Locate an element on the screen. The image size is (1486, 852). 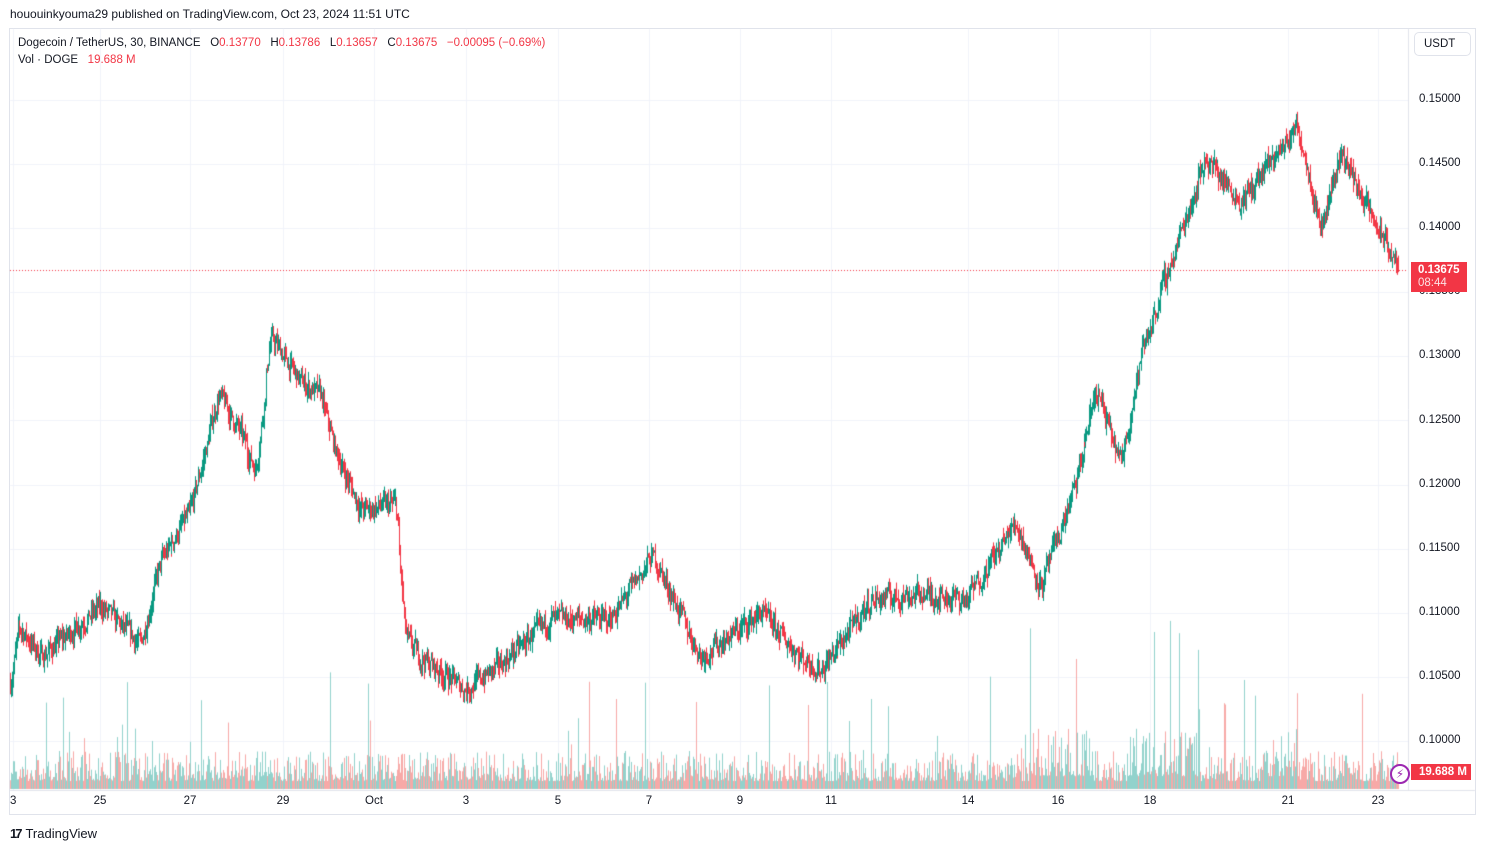
volume-label: Vol · DOGE is located at coordinates (48, 60).